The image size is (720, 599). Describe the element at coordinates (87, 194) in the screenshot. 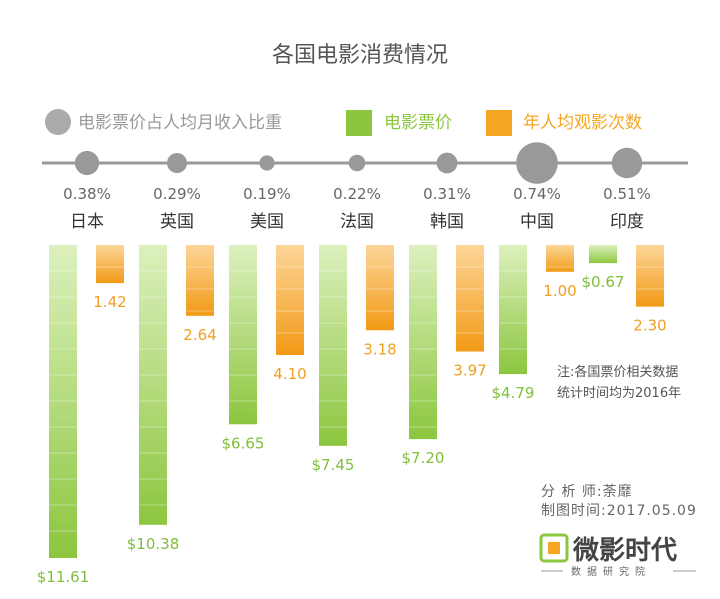

I see `ratio-label-0: 0.38%` at that location.